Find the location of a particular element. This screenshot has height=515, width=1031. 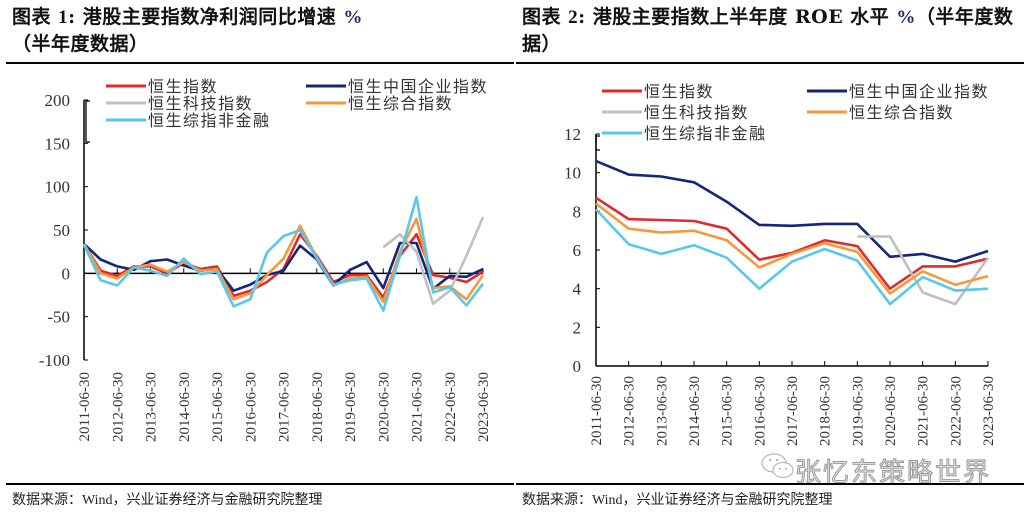

chart2-y-tick-label: 6 is located at coordinates (577, 250).